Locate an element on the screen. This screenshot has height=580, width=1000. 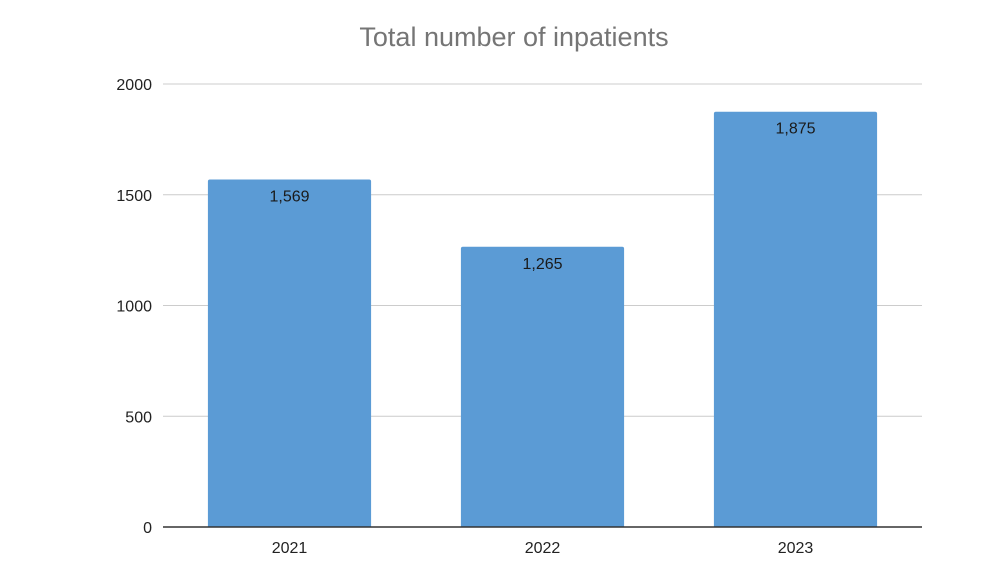
y-axis-ticks: 0 500 1000 1500 2000 is located at coordinates (134, 307).